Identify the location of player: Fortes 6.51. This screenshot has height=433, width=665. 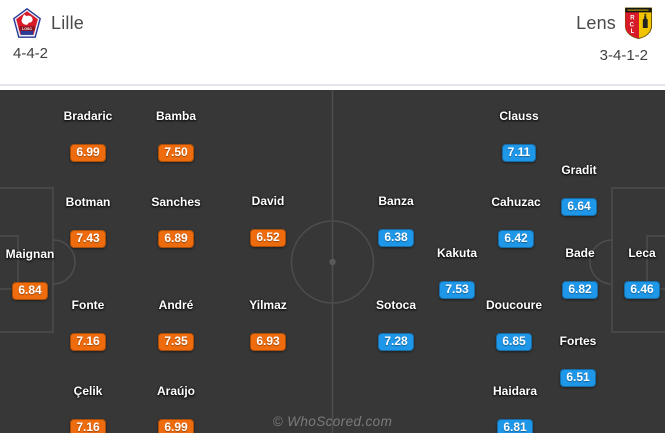
(578, 361).